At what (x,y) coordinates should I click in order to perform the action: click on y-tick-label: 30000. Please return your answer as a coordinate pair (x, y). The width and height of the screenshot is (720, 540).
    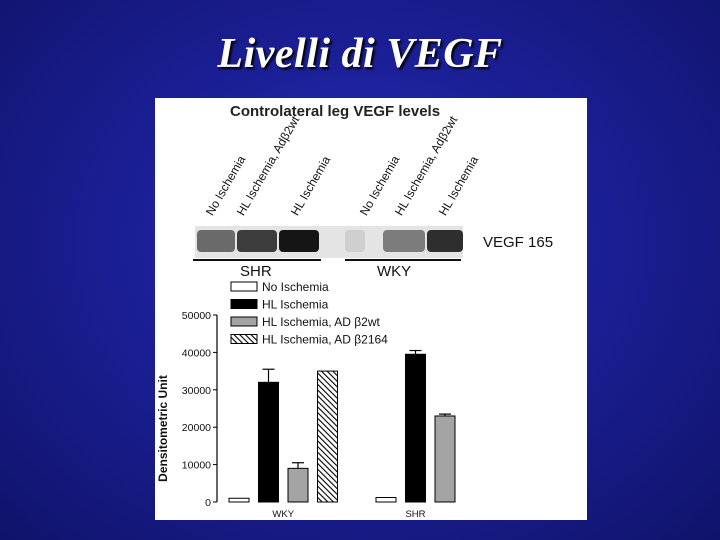
    Looking at the image, I should click on (196, 391).